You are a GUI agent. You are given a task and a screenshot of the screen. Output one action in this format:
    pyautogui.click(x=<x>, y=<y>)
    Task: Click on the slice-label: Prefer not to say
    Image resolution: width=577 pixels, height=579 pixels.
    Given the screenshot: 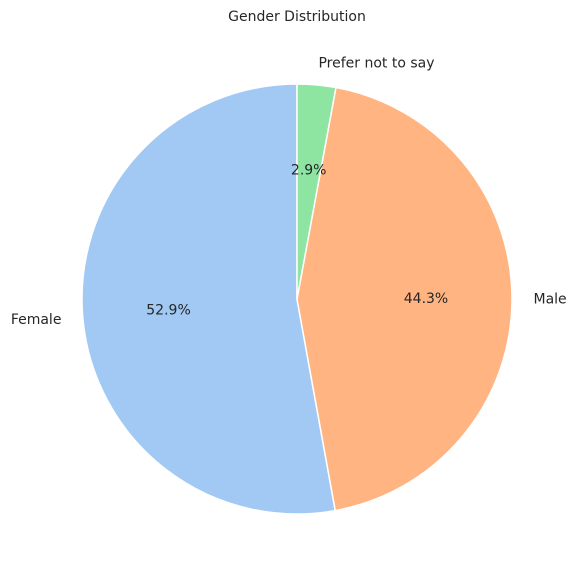 What is the action you would take?
    pyautogui.click(x=376, y=63)
    